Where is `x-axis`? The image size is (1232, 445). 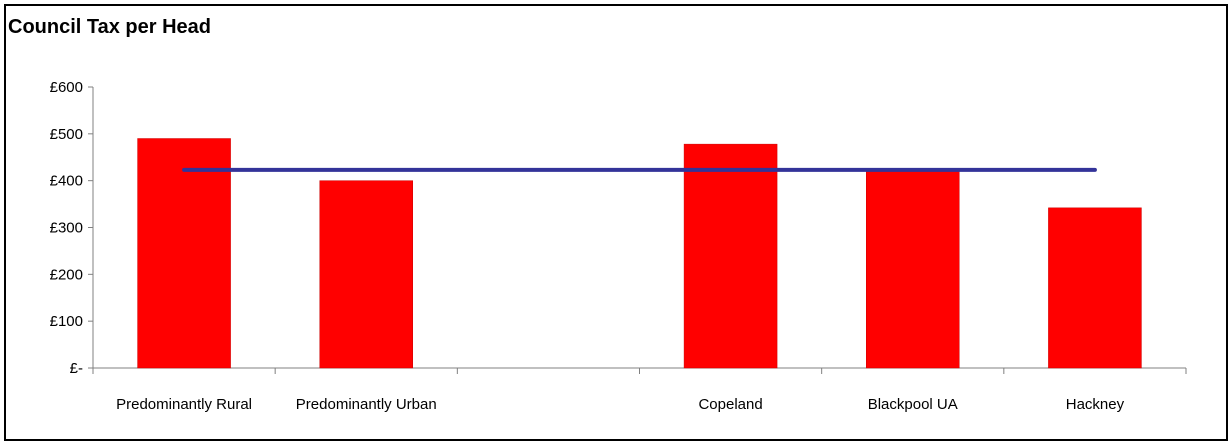 x-axis is located at coordinates (639, 370).